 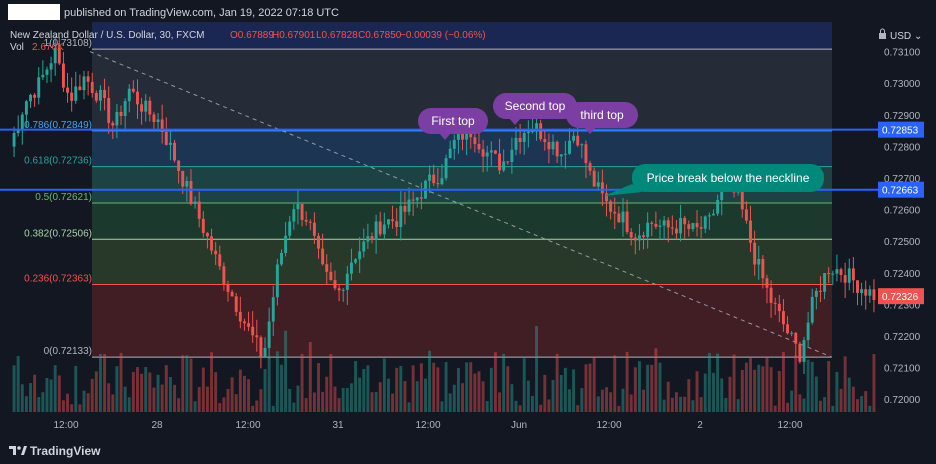 What do you see at coordinates (918, 36) in the screenshot?
I see `chevron-down-icon: ⌄` at bounding box center [918, 36].